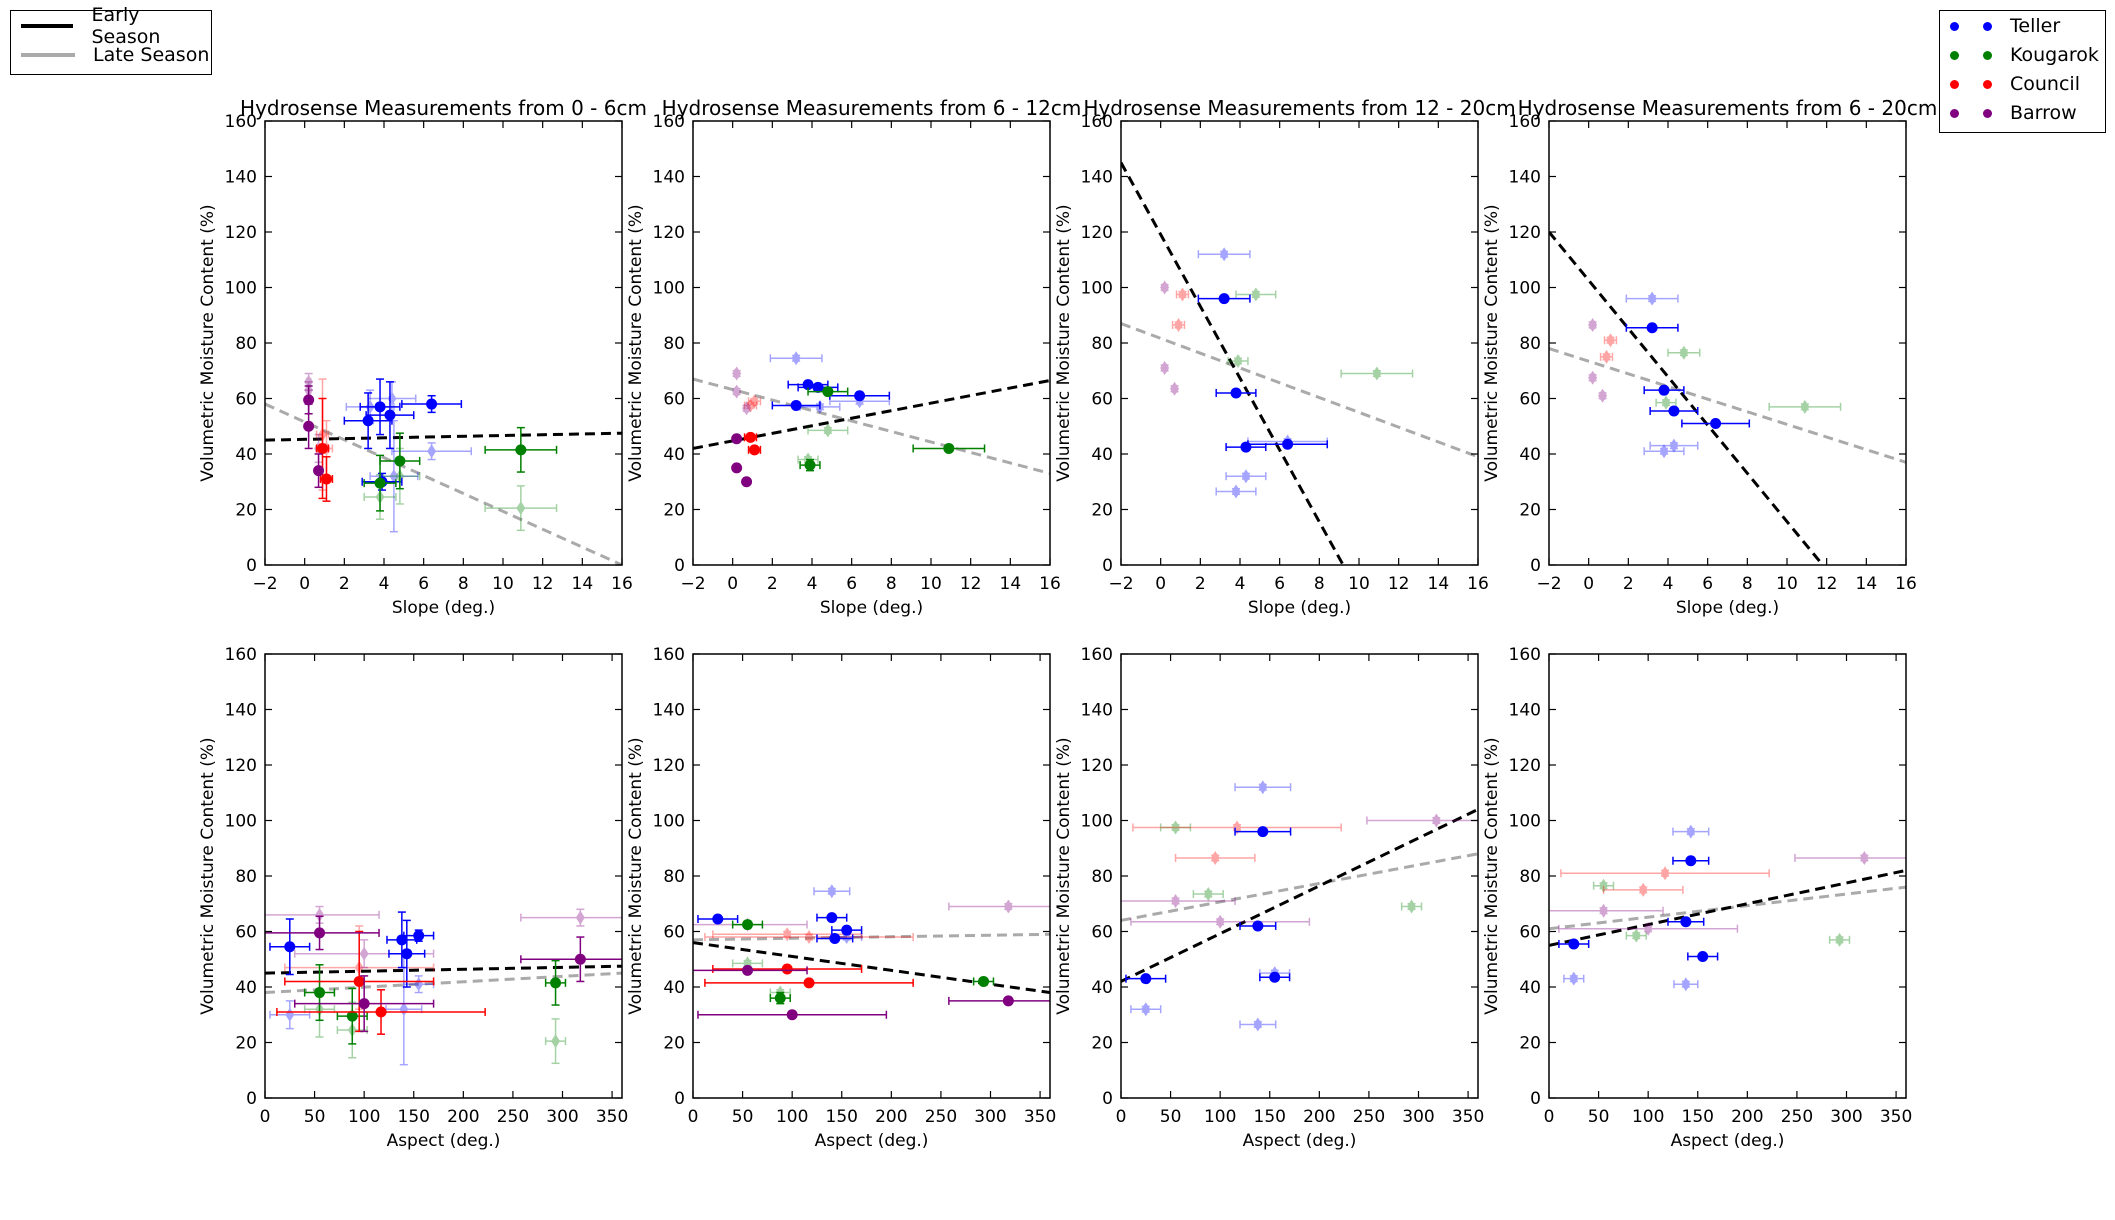 The height and width of the screenshot is (1220, 2115). What do you see at coordinates (693, 1117) in the screenshot?
I see `x-tick-label: 0` at bounding box center [693, 1117].